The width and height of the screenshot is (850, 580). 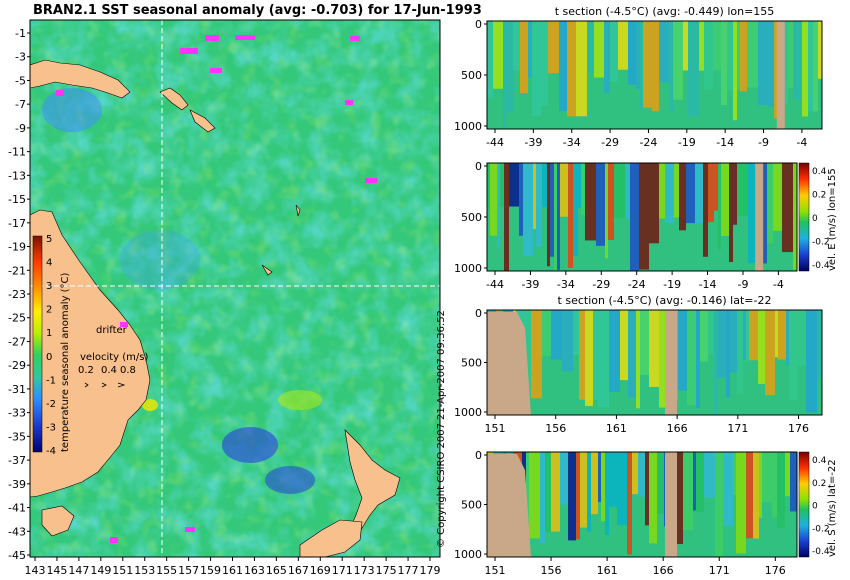 What do you see at coordinates (49, 239) in the screenshot?
I see `colorbar-tick-label: 5` at bounding box center [49, 239].